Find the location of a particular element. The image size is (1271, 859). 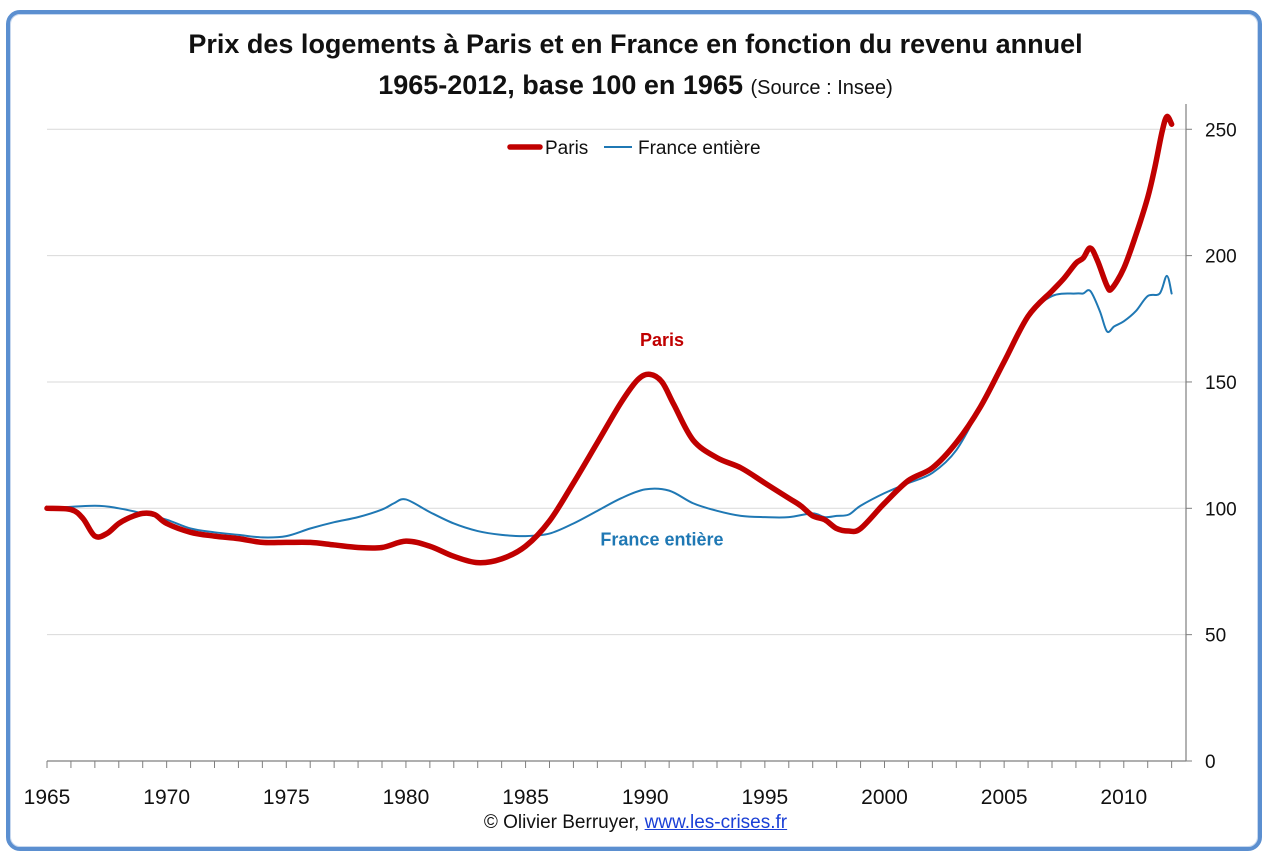

x-tick-label-1965: 1965 is located at coordinates (47, 797).